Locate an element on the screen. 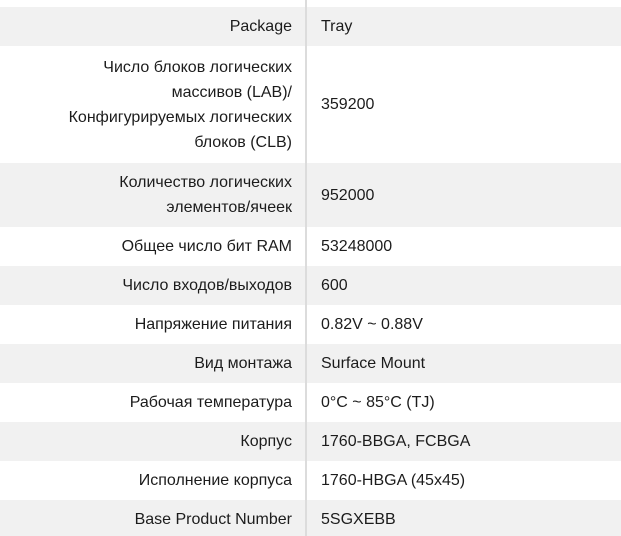  spec-label: Напряжение питания is located at coordinates (213, 324).